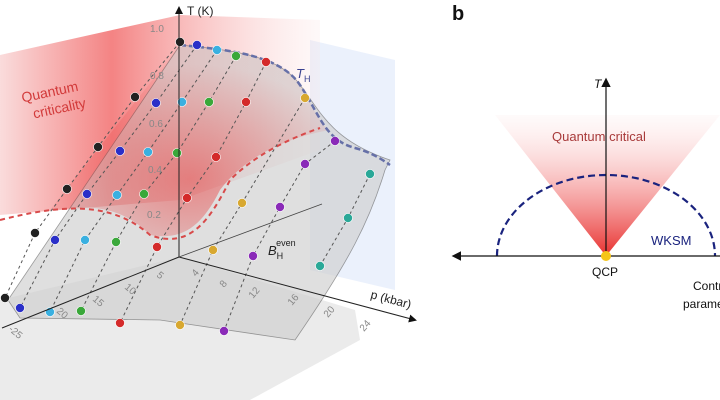 This screenshot has width=720, height=400. What do you see at coordinates (391, 299) in the screenshot?
I see `p-axis-label: p (kbar)` at bounding box center [391, 299].